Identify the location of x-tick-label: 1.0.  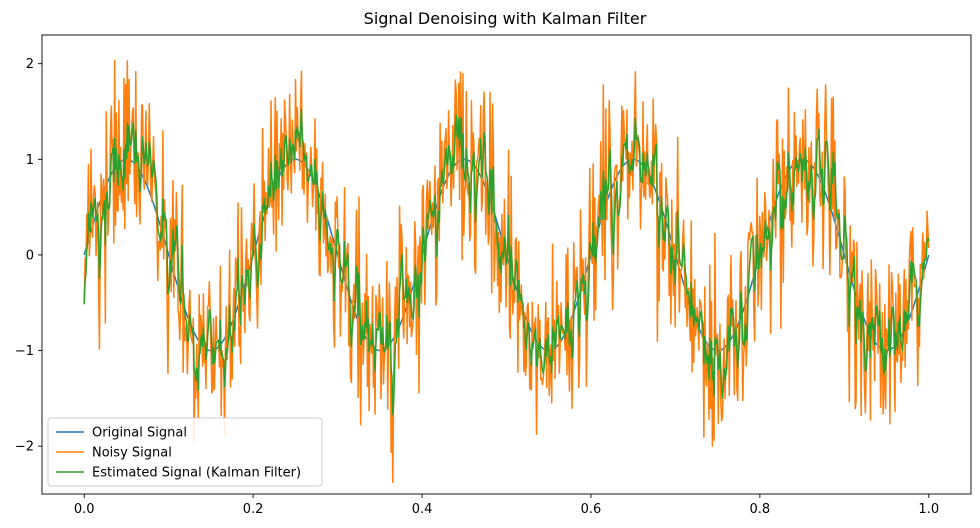
(928, 509).